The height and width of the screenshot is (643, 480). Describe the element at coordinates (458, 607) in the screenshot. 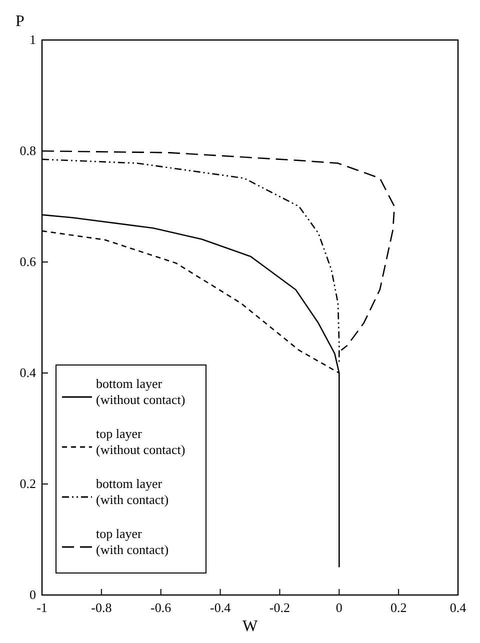

I see `x-tick-label: 0.4` at that location.